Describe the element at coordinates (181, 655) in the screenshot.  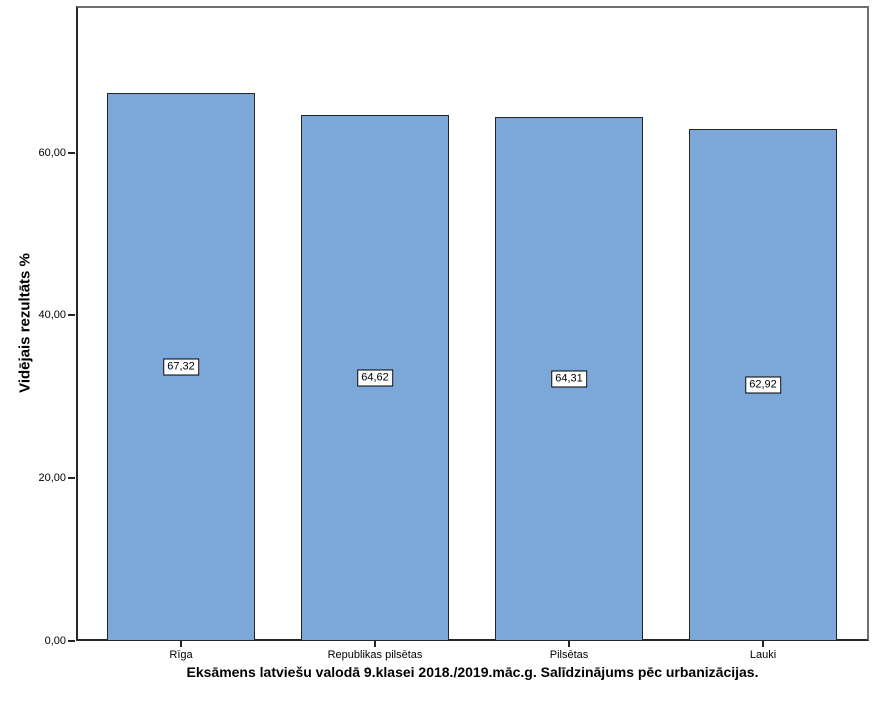
I see `x-tick-label: Rīga` at that location.